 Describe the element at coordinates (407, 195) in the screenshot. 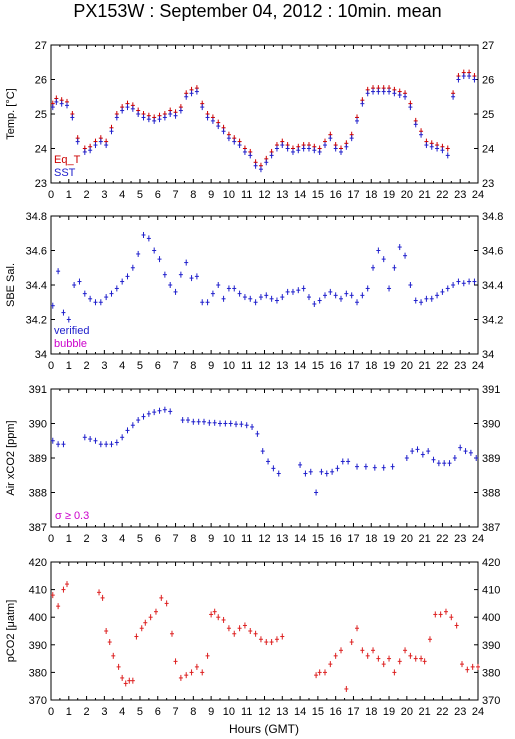

I see `x-tick-label: 20` at that location.